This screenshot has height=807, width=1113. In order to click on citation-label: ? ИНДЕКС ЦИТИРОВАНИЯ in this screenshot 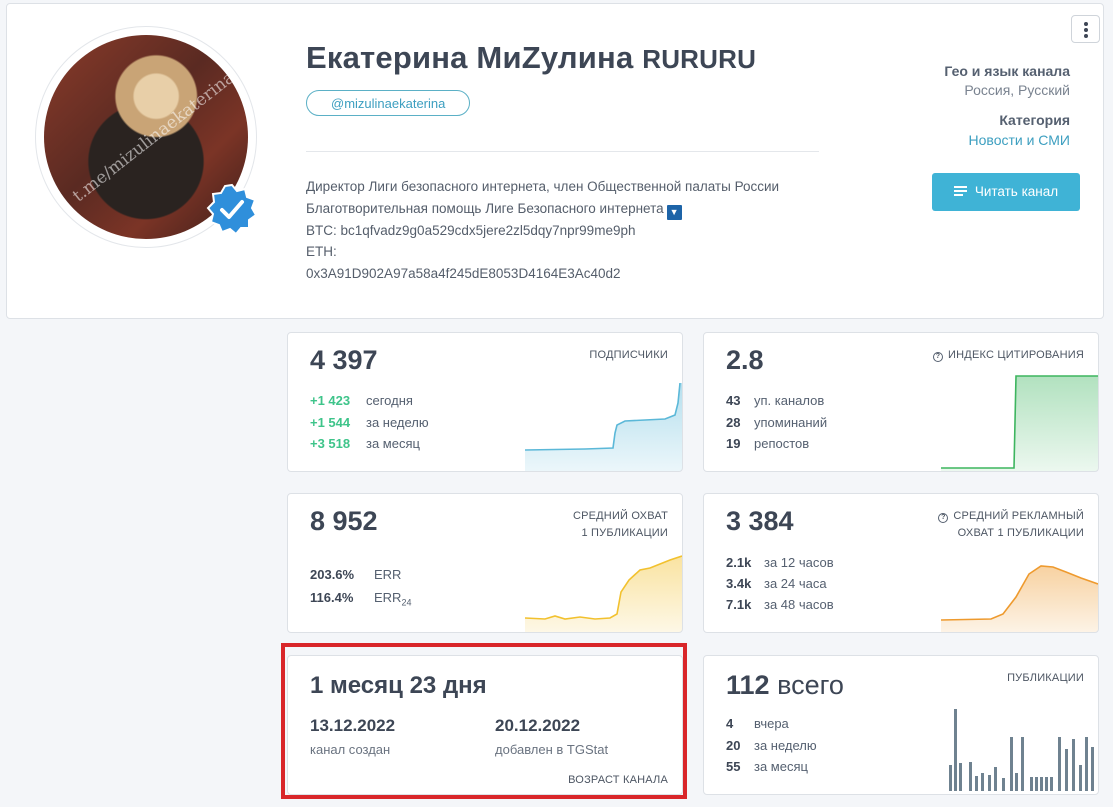, I will do `click(1008, 355)`.